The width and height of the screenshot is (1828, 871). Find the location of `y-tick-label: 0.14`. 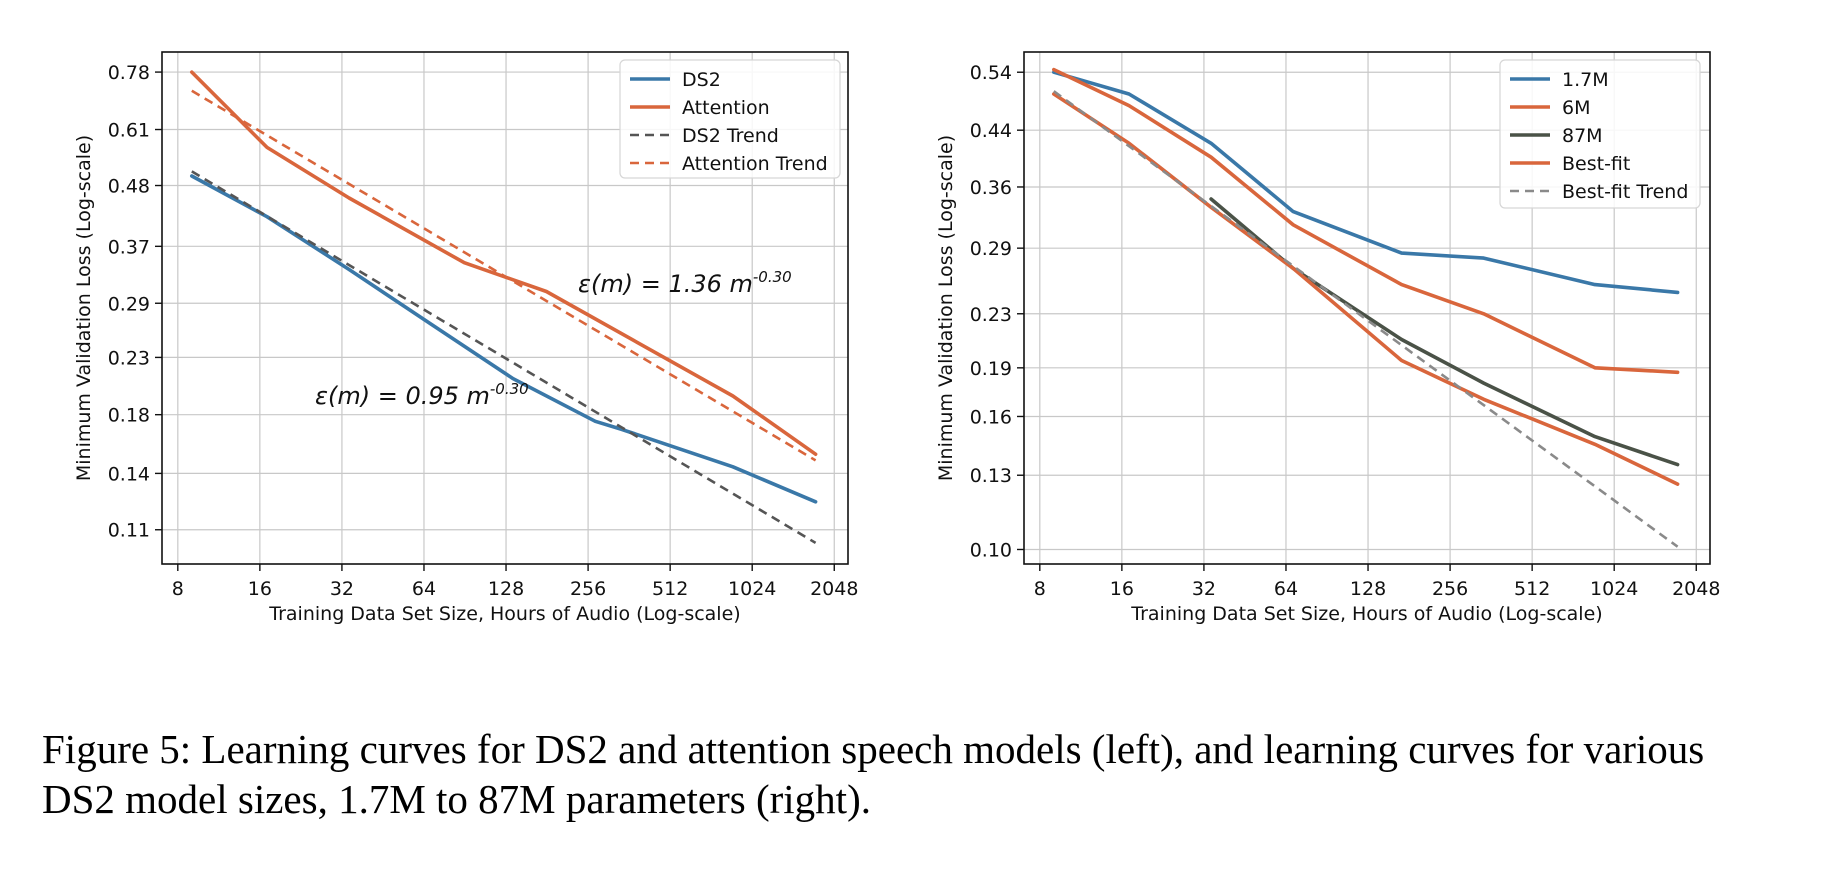

y-tick-label: 0.14 is located at coordinates (129, 474).